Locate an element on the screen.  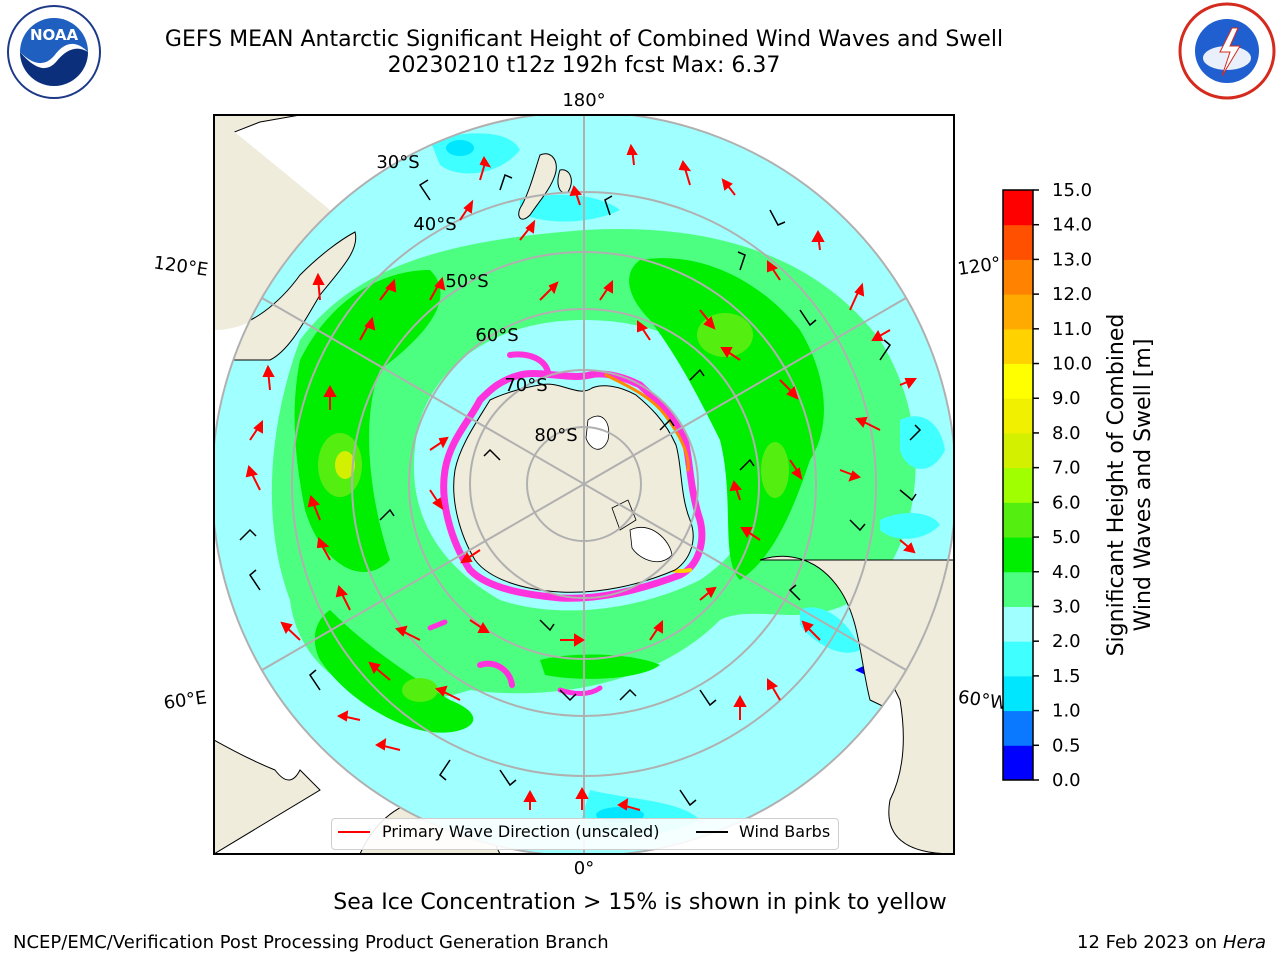
colorbar-tick-label: 15.0 is located at coordinates (1072, 190).